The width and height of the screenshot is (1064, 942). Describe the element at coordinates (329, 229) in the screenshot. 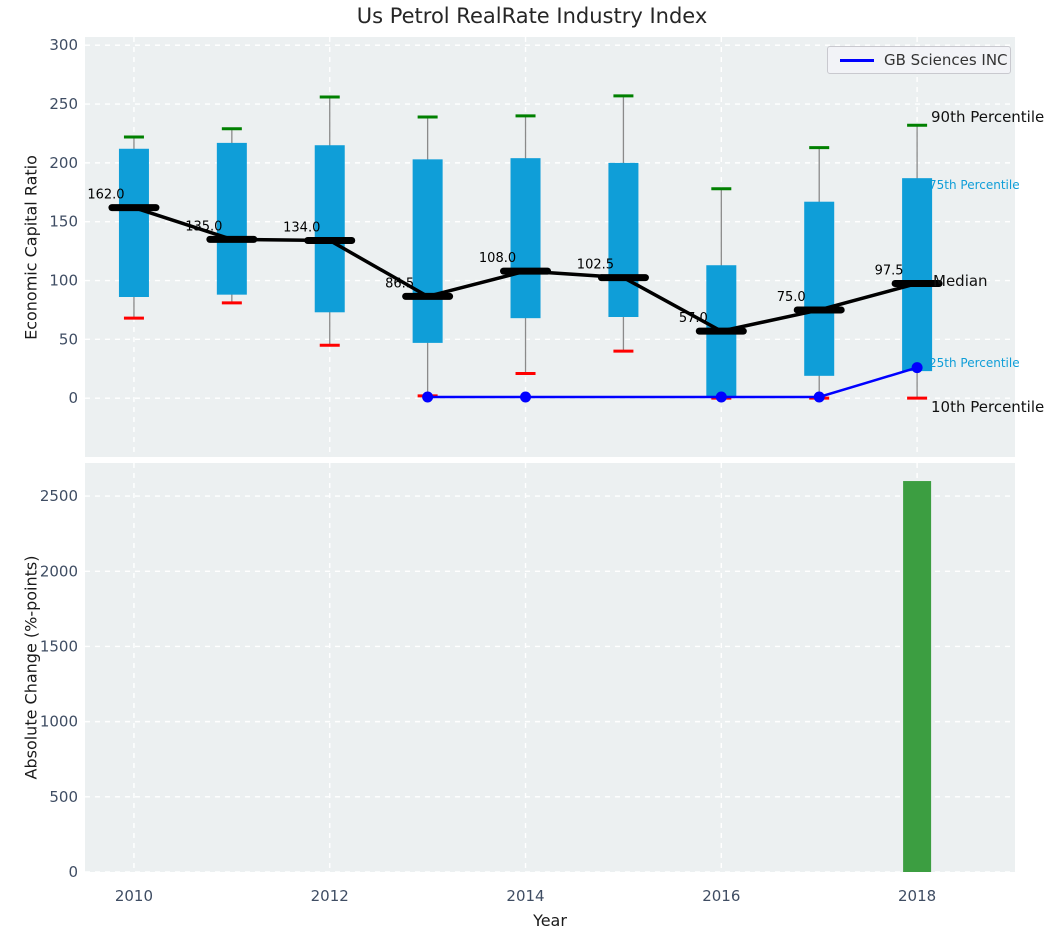

I see `percentile-box-2012` at that location.